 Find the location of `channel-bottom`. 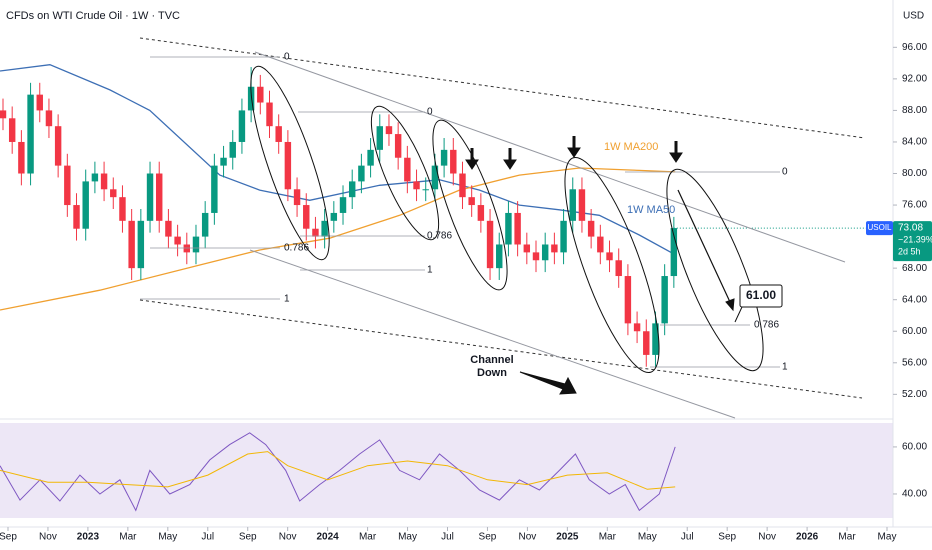

channel-bottom is located at coordinates (501, 349).